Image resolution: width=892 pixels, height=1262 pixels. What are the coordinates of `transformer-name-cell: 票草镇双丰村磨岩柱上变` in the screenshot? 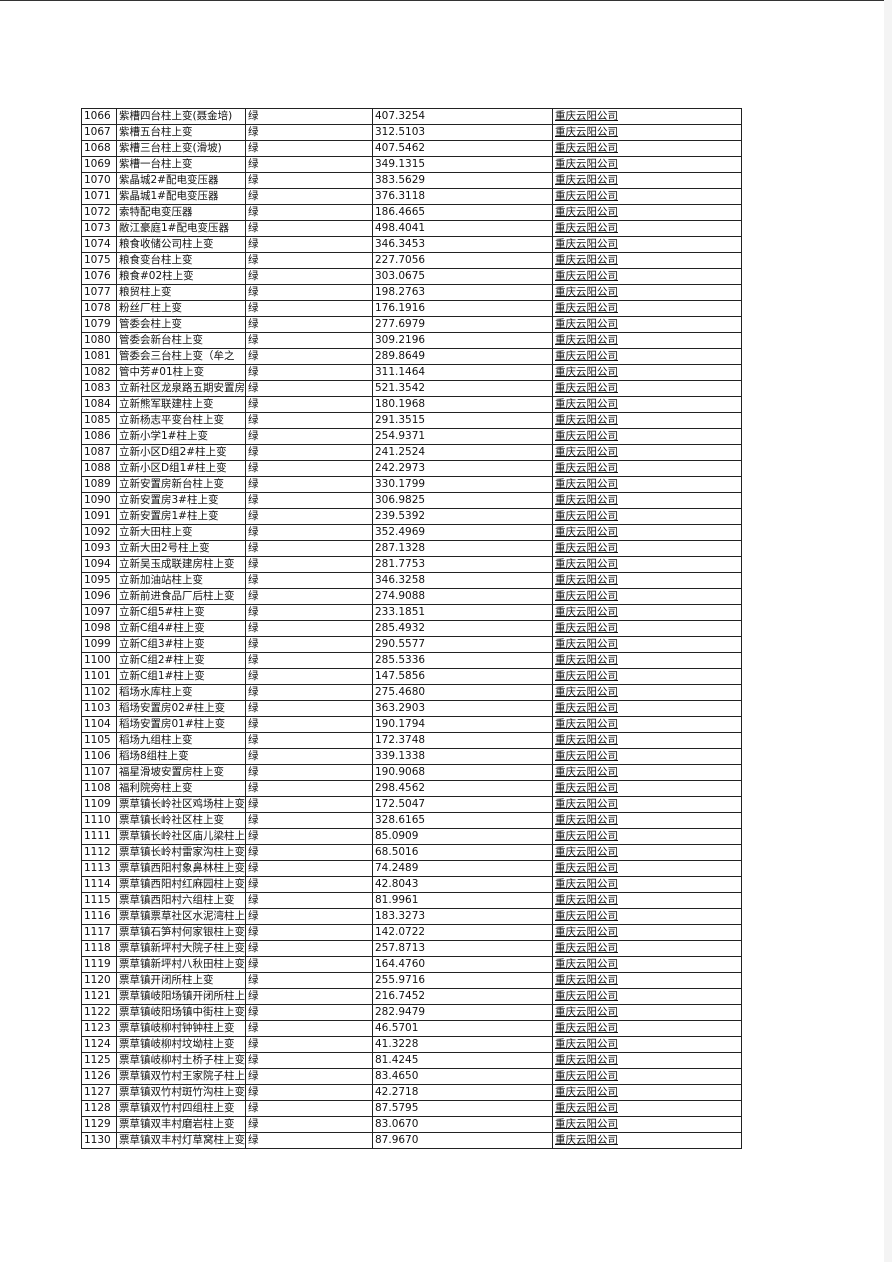 It's located at (181, 1124).